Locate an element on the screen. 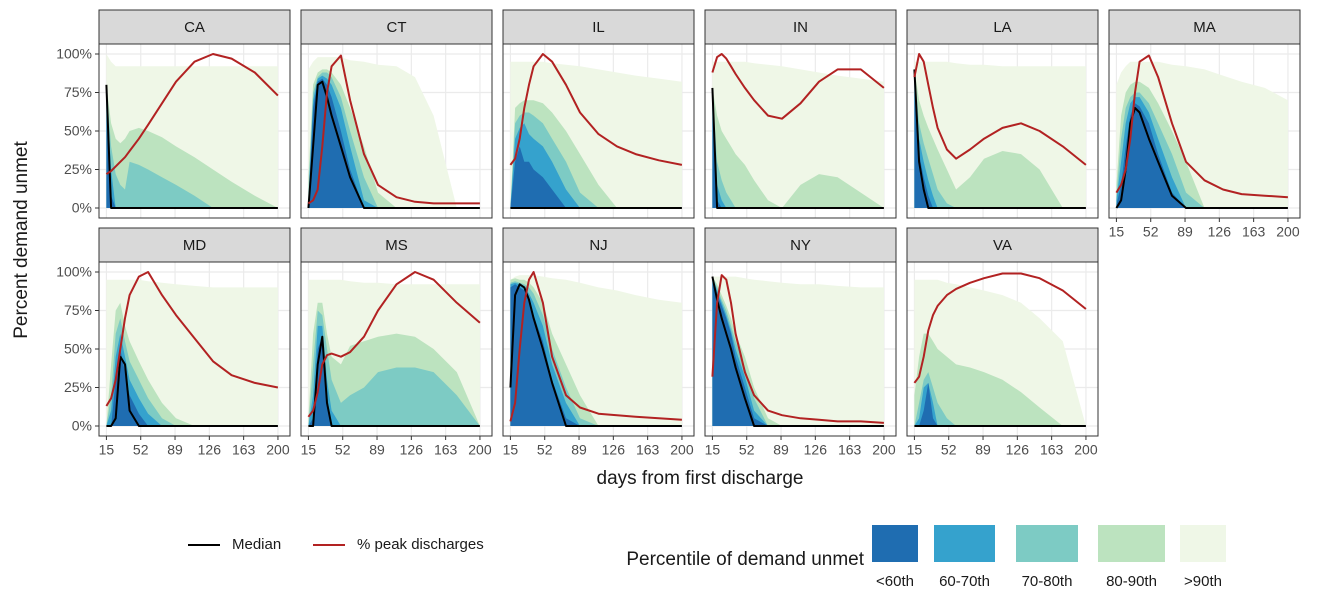 The width and height of the screenshot is (1322, 593). strip-label: LA is located at coordinates (1002, 27).